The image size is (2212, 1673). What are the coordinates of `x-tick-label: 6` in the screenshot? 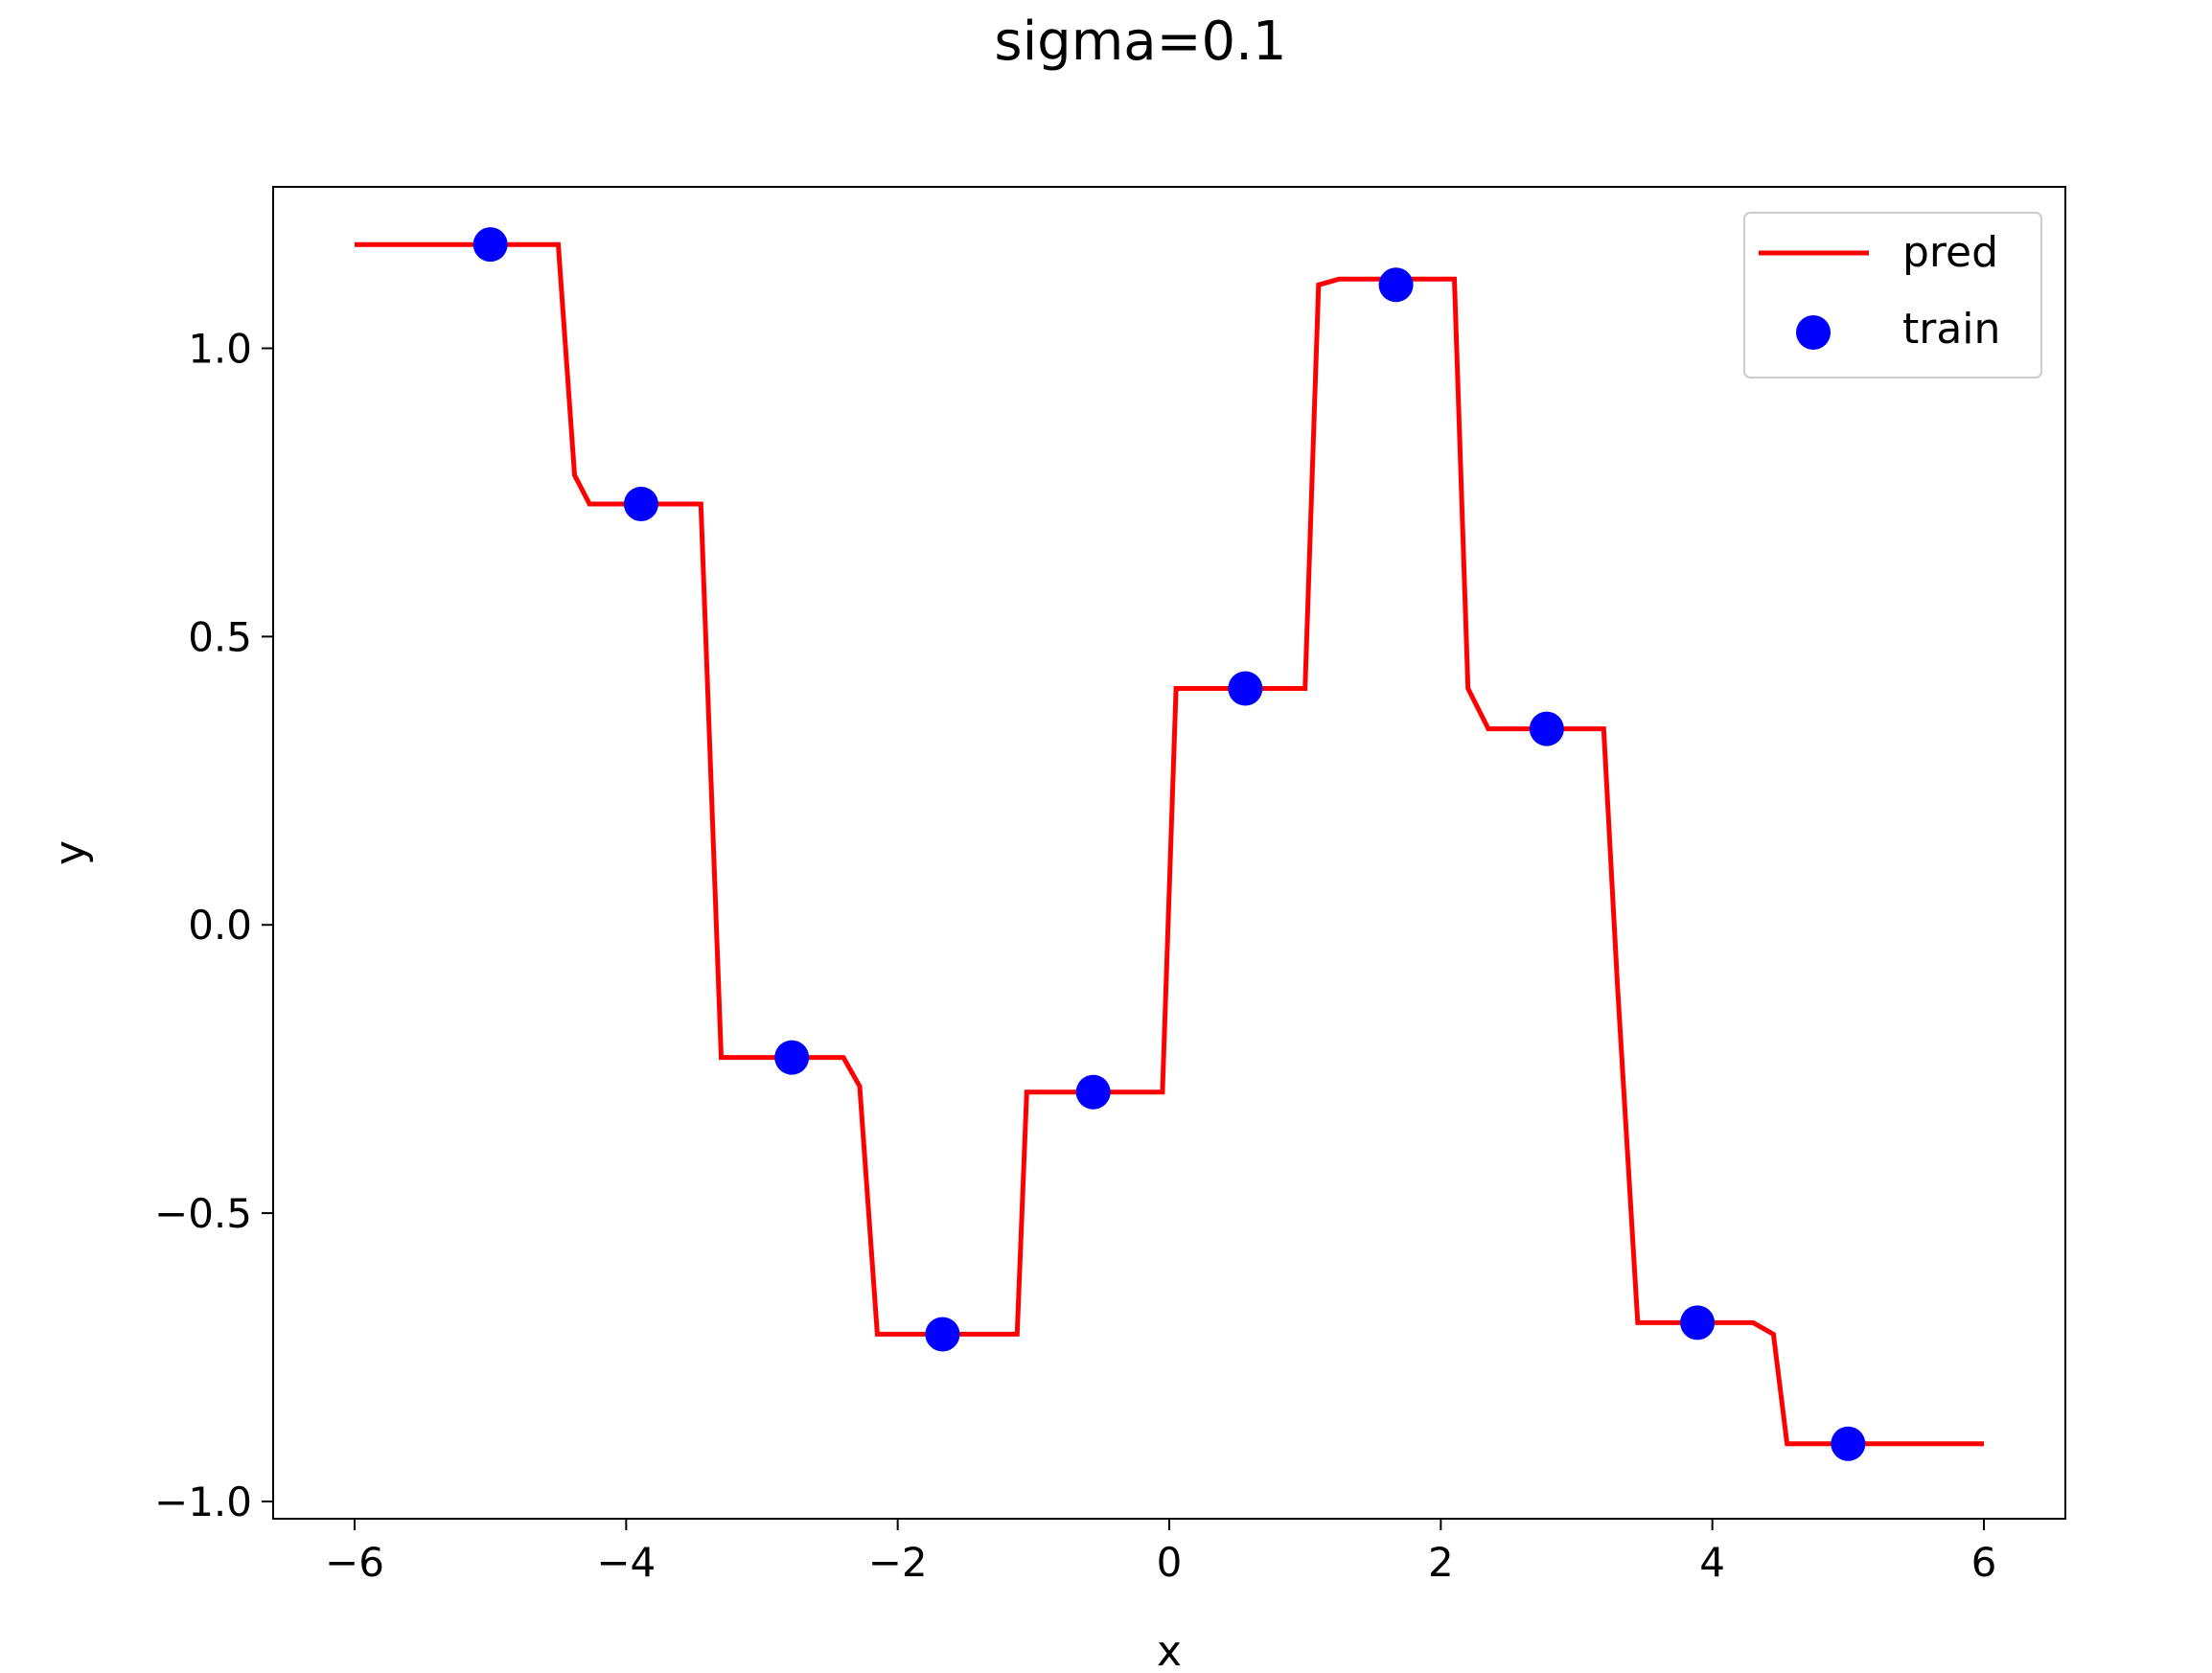 It's located at (1984, 1562).